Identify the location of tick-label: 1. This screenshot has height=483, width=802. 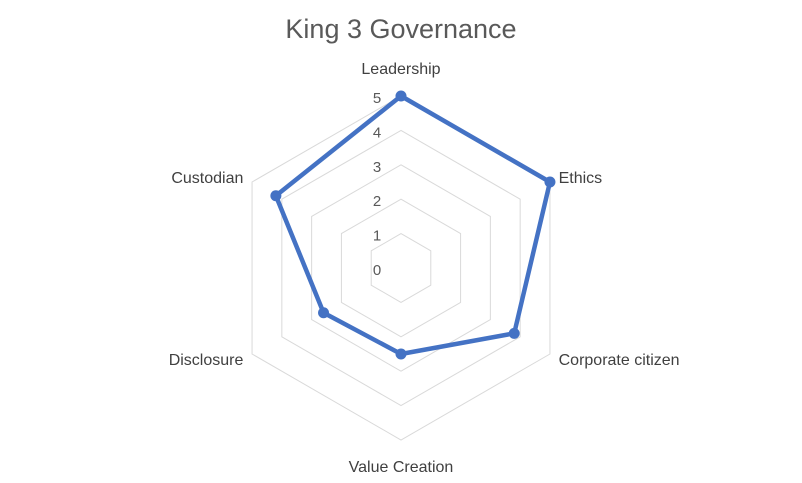
(377, 236).